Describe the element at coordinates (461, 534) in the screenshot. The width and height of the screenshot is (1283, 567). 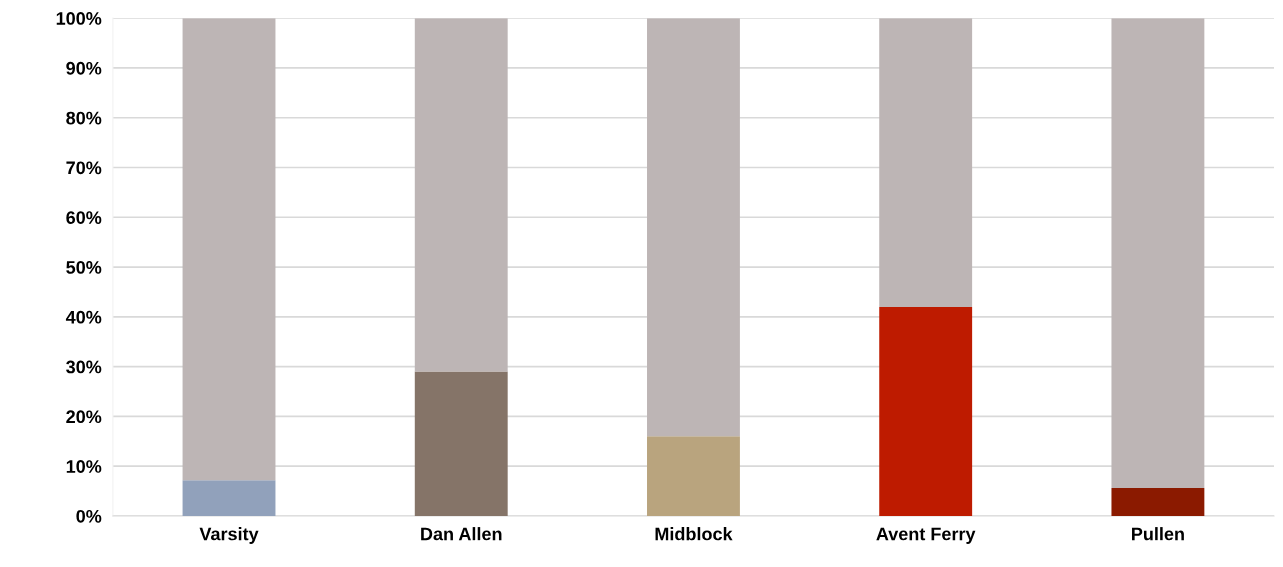
I see `x-tick-label: Dan Allen` at that location.